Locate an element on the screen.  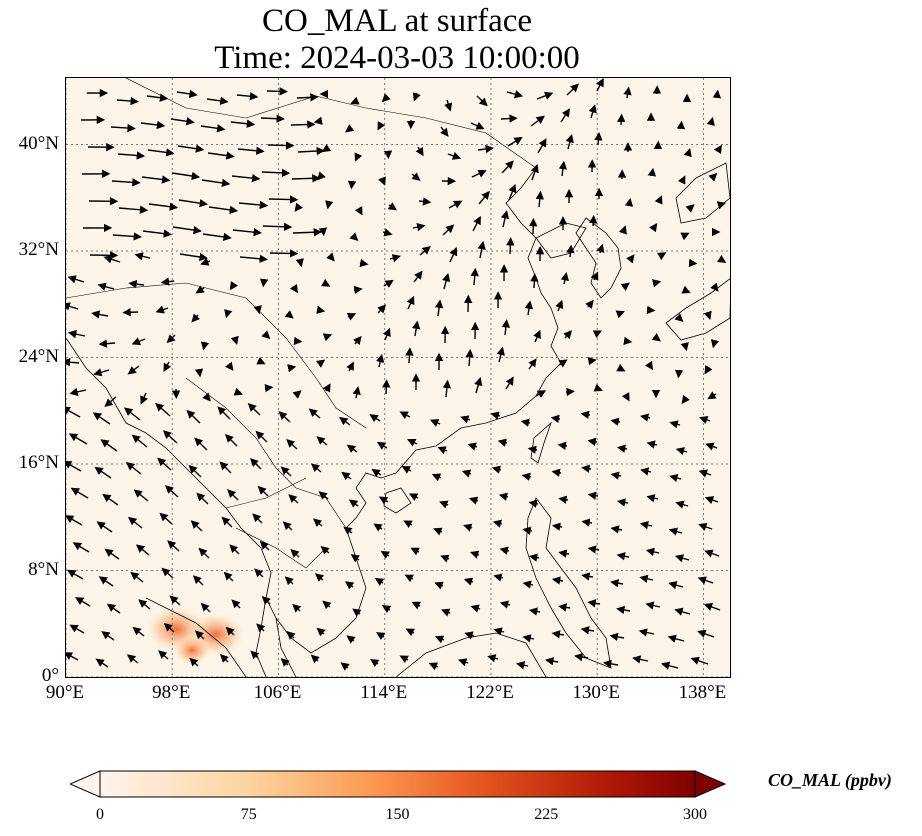
colorbar-max-extend is located at coordinates (710, 784).